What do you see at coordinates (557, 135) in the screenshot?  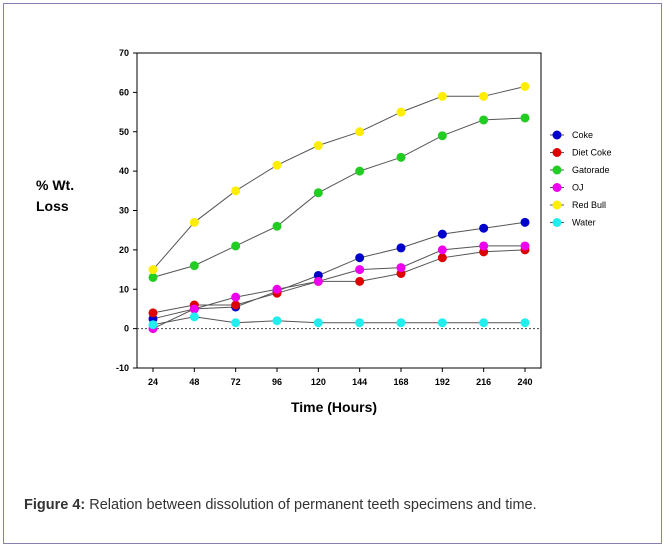 I see `legend-marker-coke` at bounding box center [557, 135].